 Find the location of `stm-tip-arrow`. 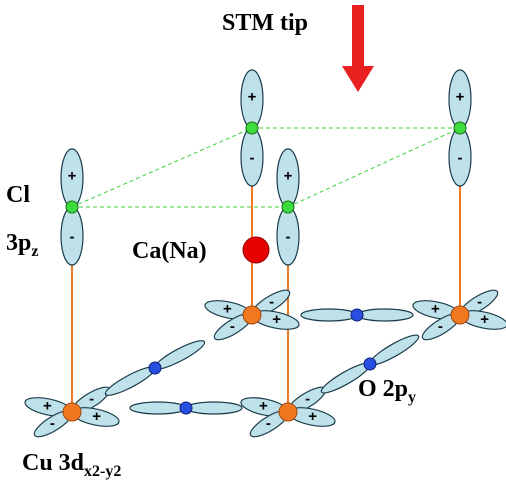

stm-tip-arrow is located at coordinates (358, 48).